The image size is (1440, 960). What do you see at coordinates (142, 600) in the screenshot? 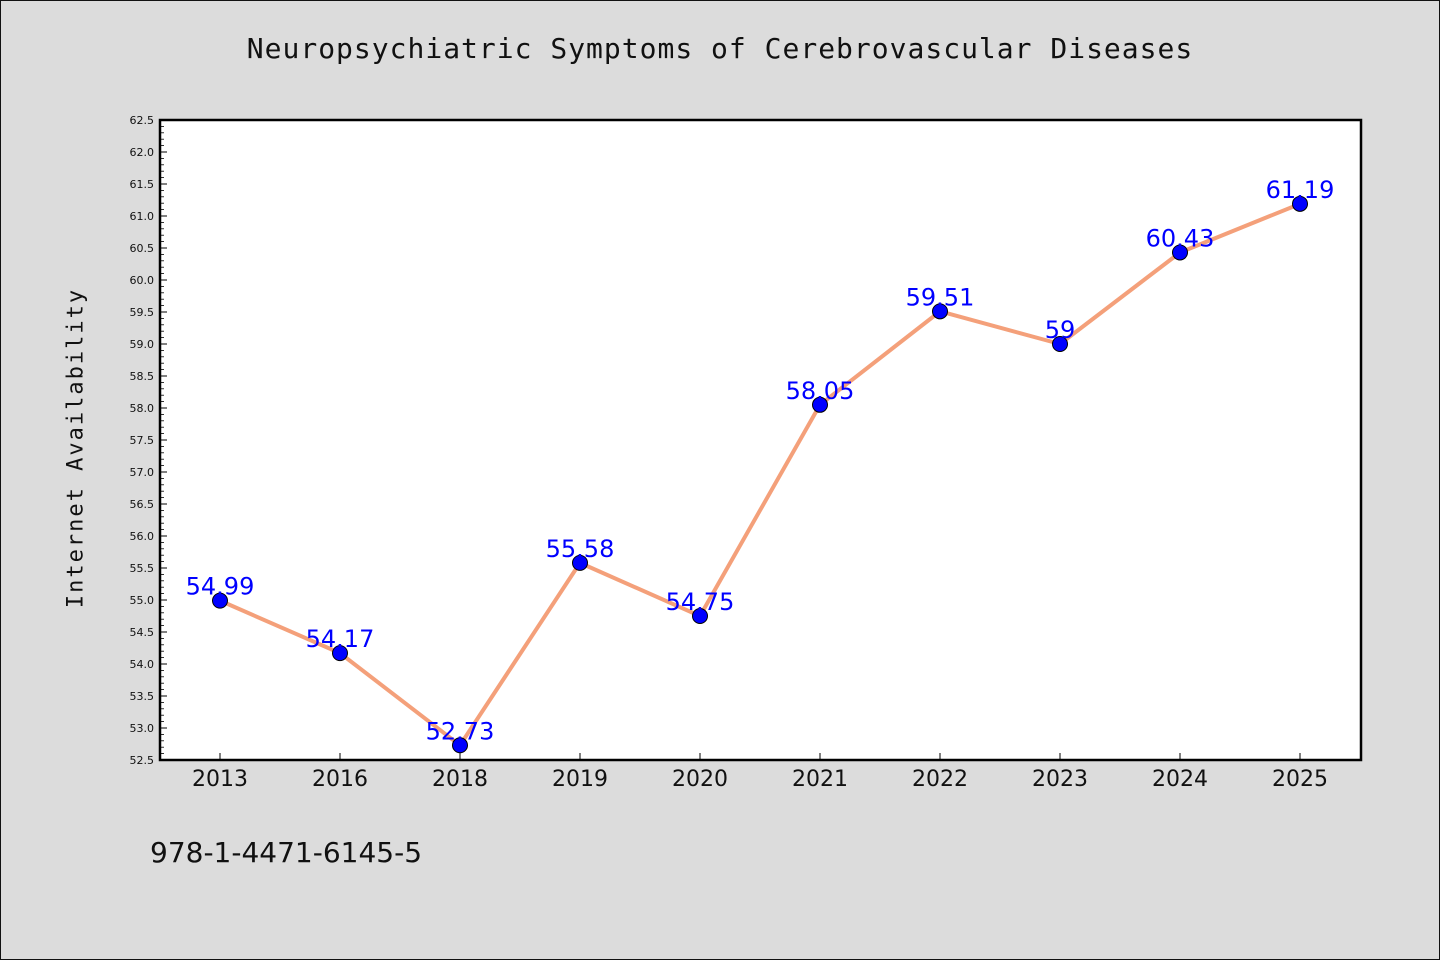
I see `y-tick-label: 55.0` at bounding box center [142, 600].